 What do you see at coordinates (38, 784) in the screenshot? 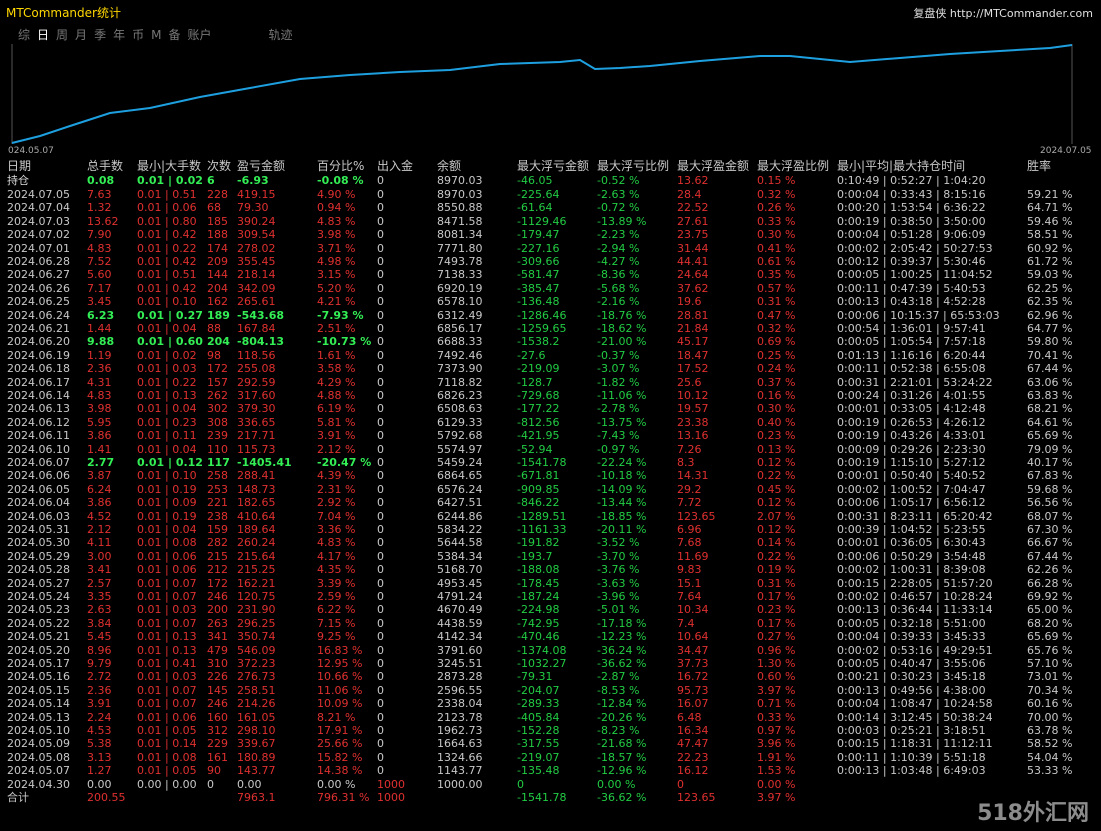
I see `table-cell: 2024.04.30` at bounding box center [38, 784].